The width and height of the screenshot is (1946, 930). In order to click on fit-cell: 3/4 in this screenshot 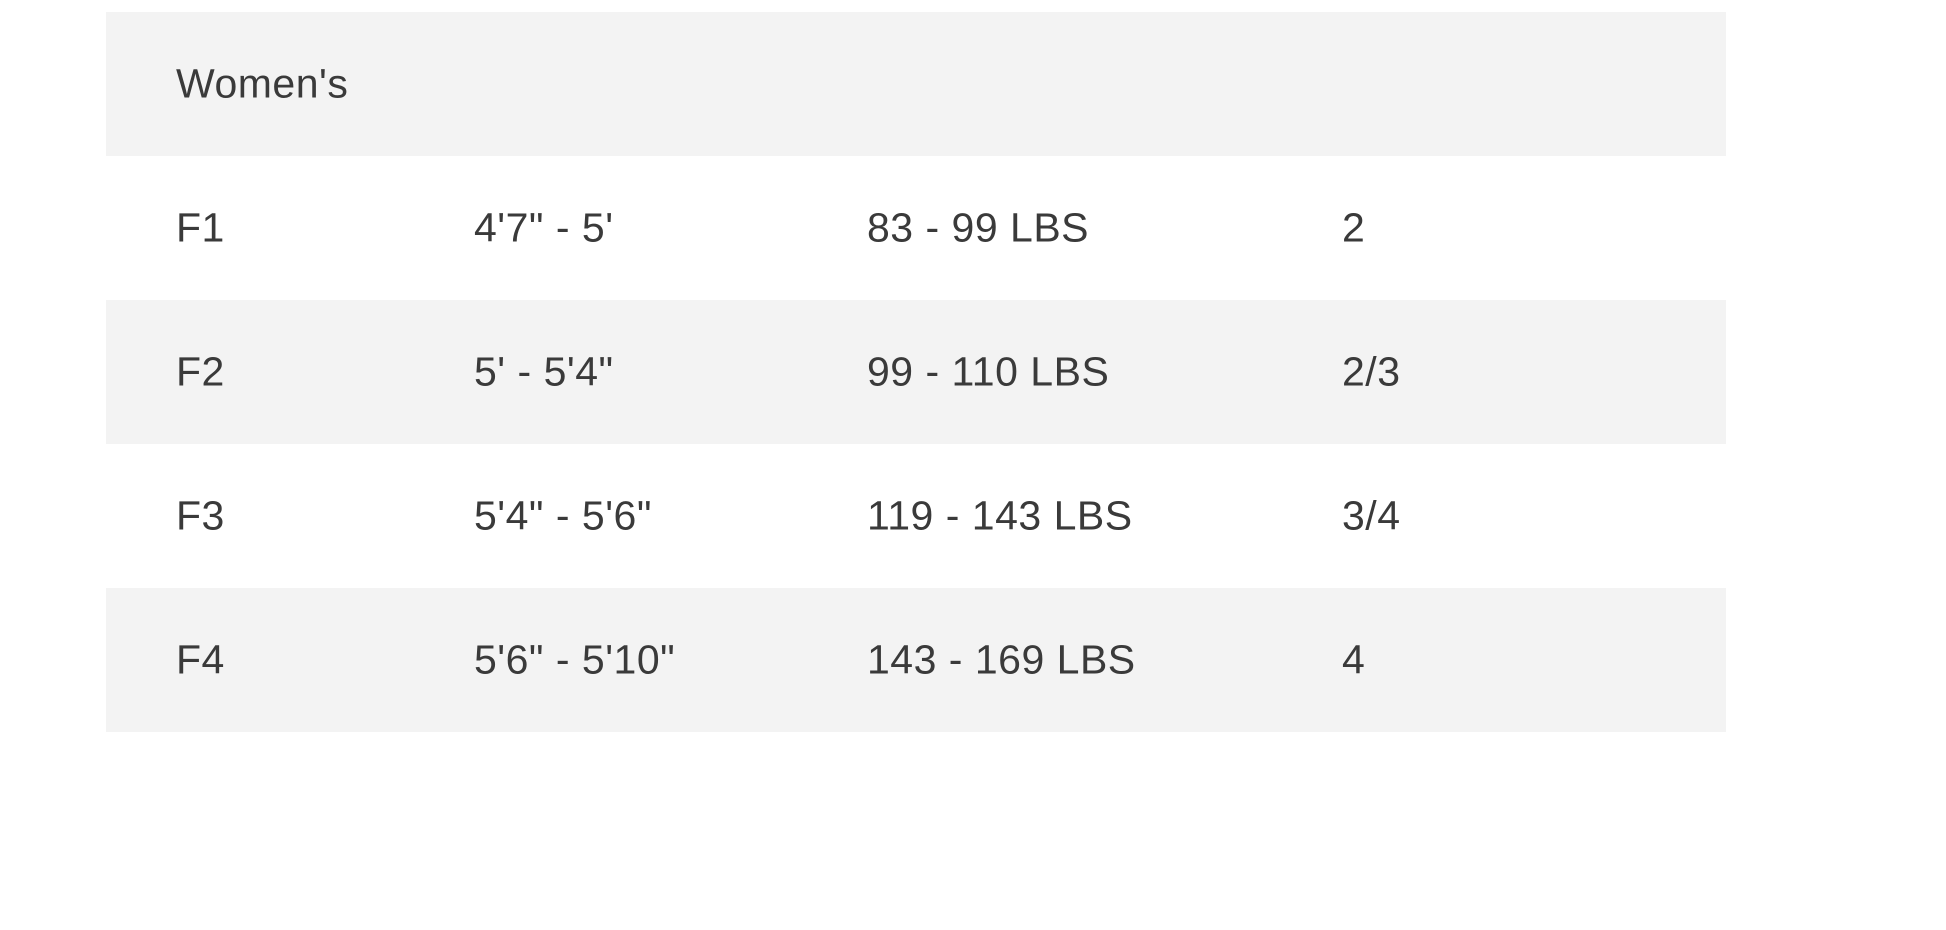, I will do `click(1371, 515)`.